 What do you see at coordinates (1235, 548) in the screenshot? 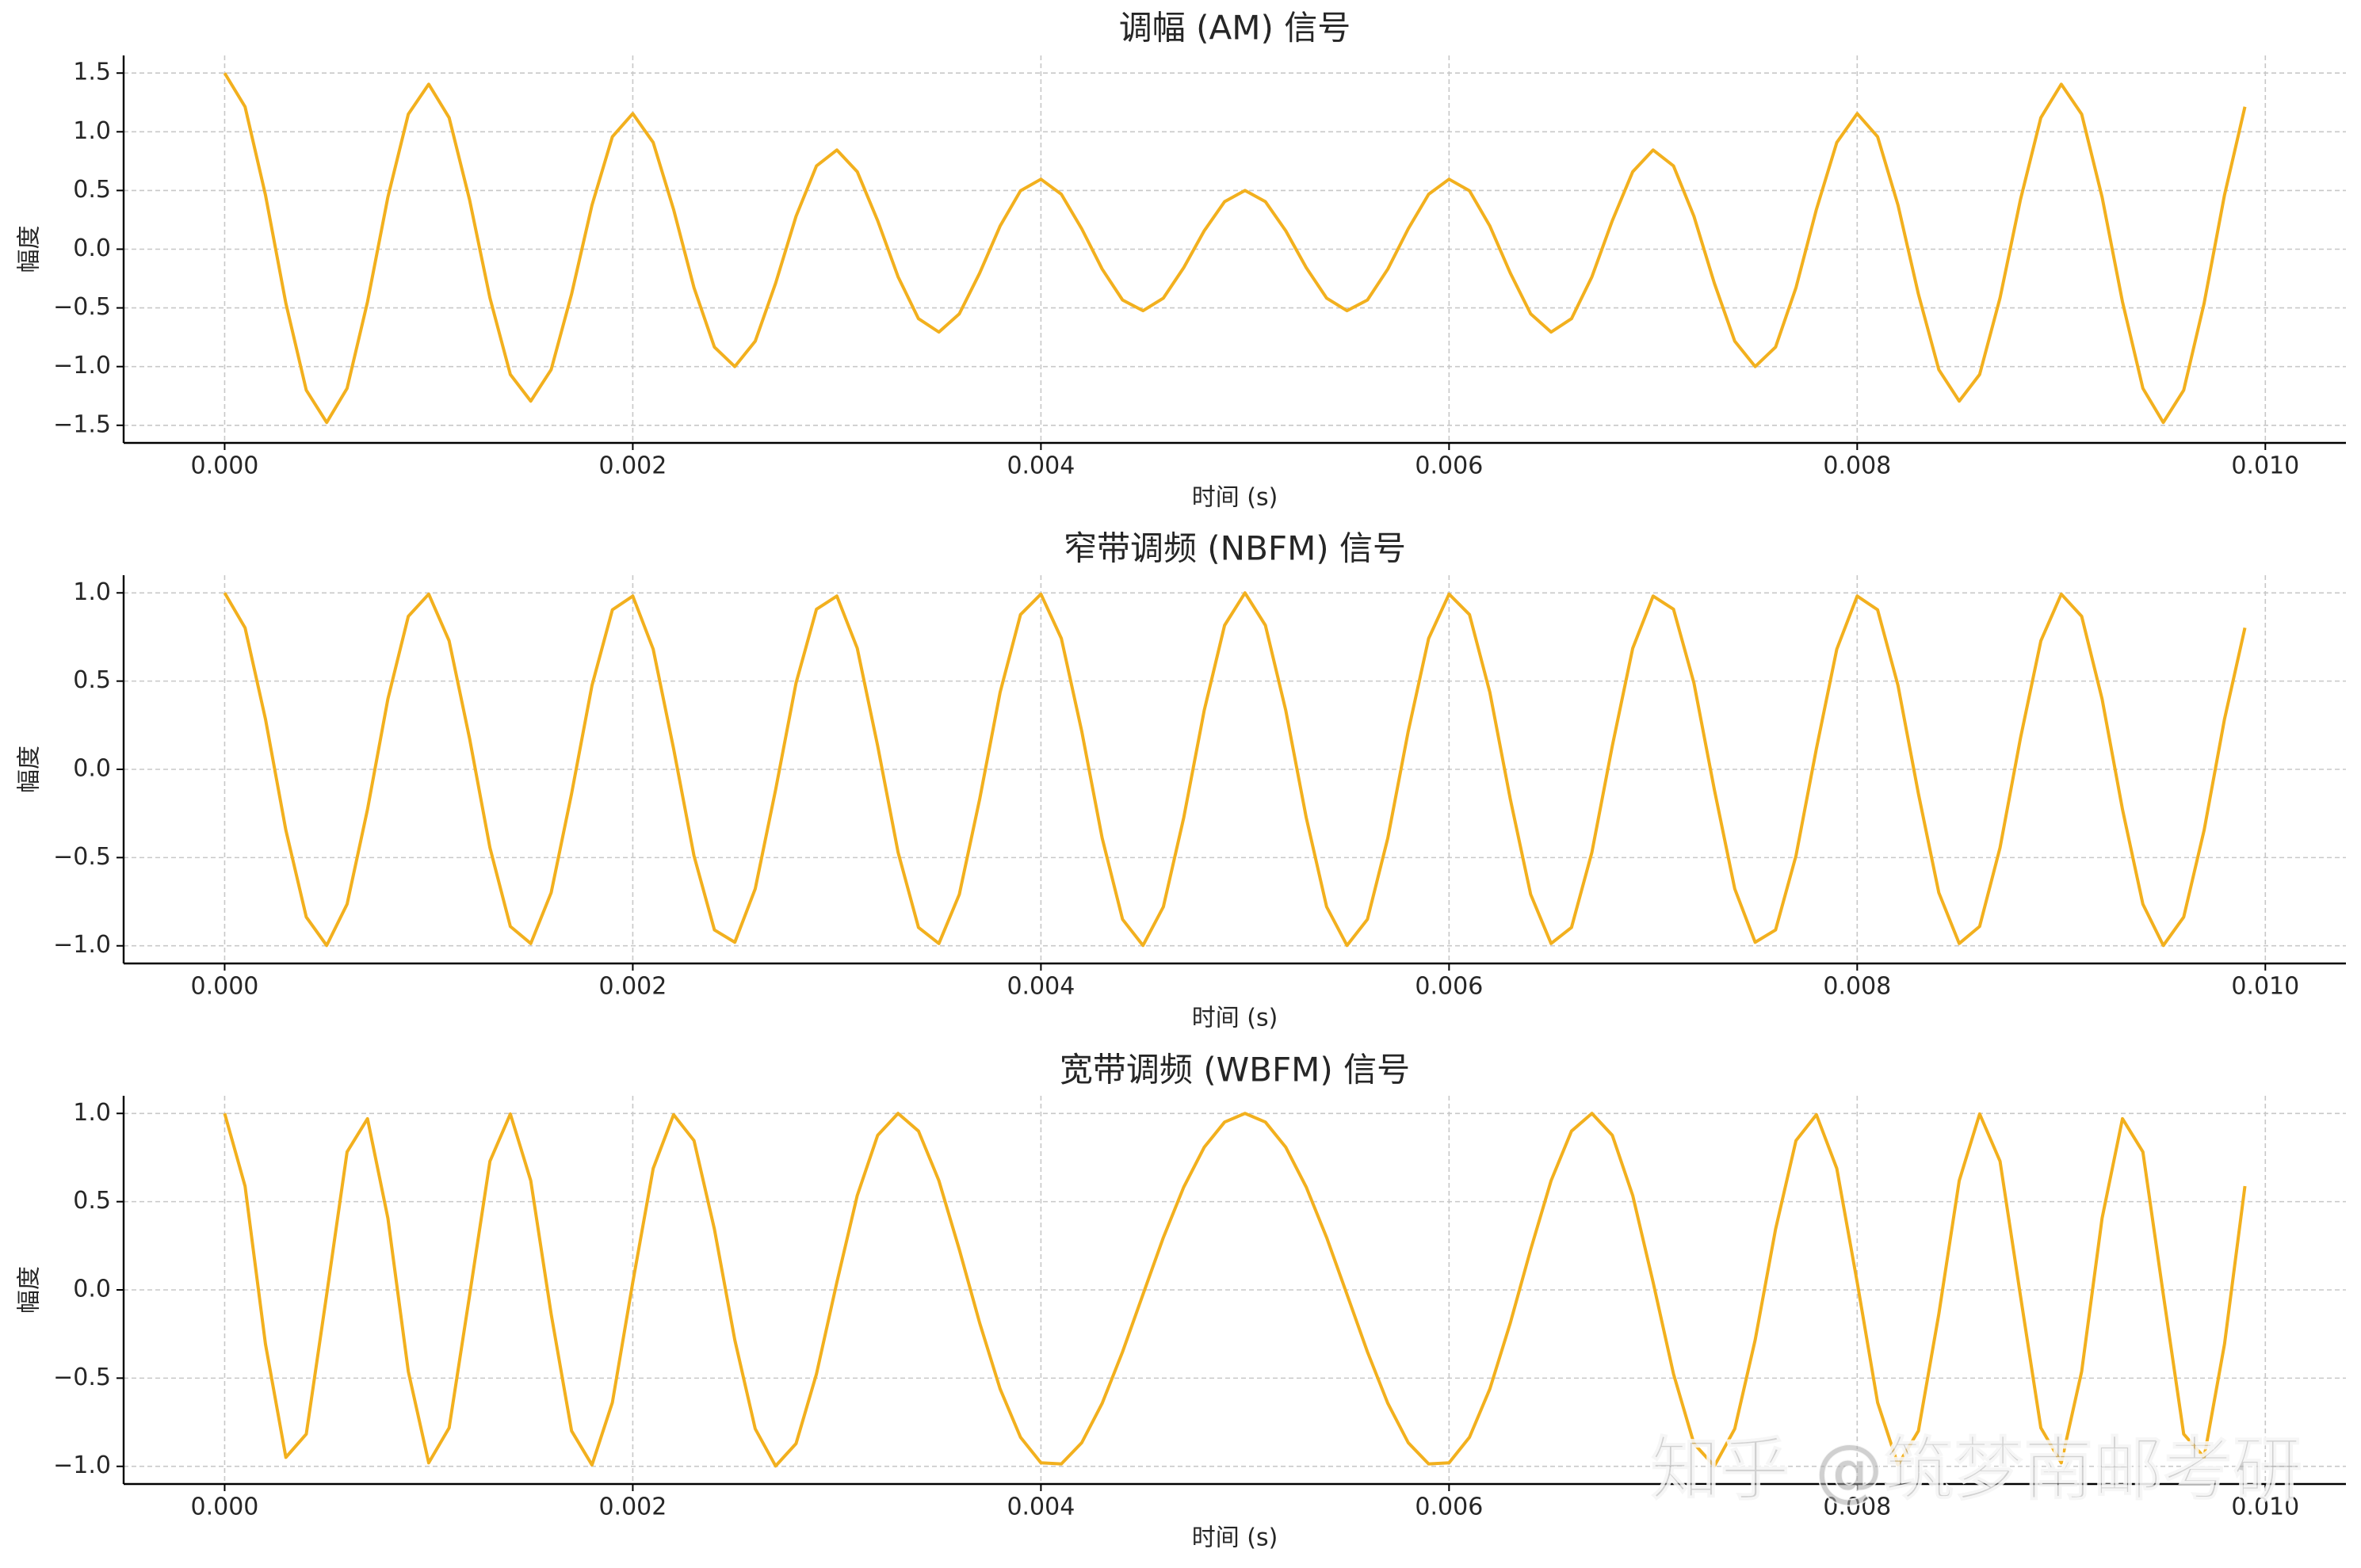
I see `chart-title: 窄带调频 (NBFM) 信号` at bounding box center [1235, 548].